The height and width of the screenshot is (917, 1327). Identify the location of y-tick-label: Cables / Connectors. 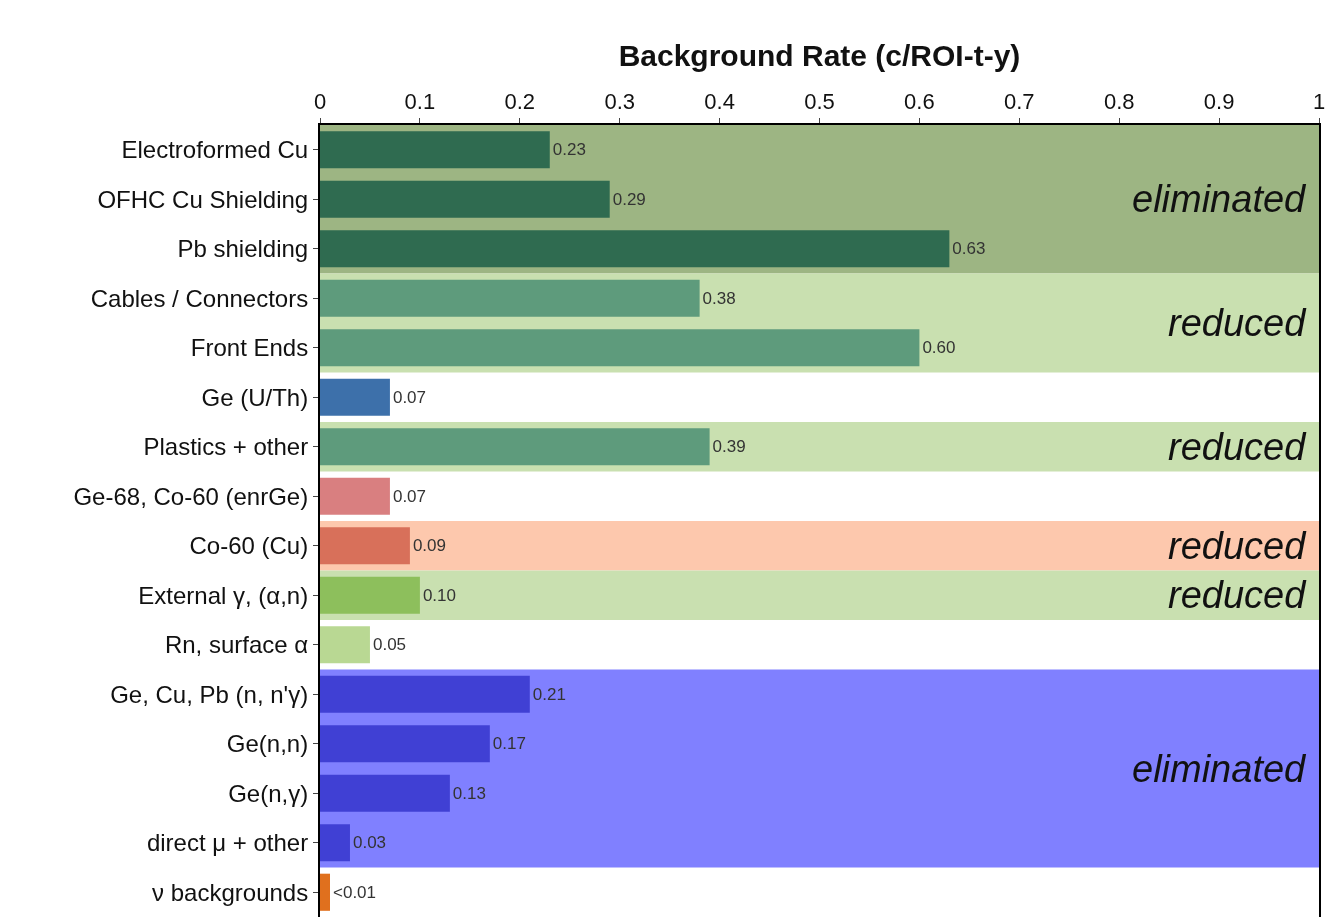
(199, 298).